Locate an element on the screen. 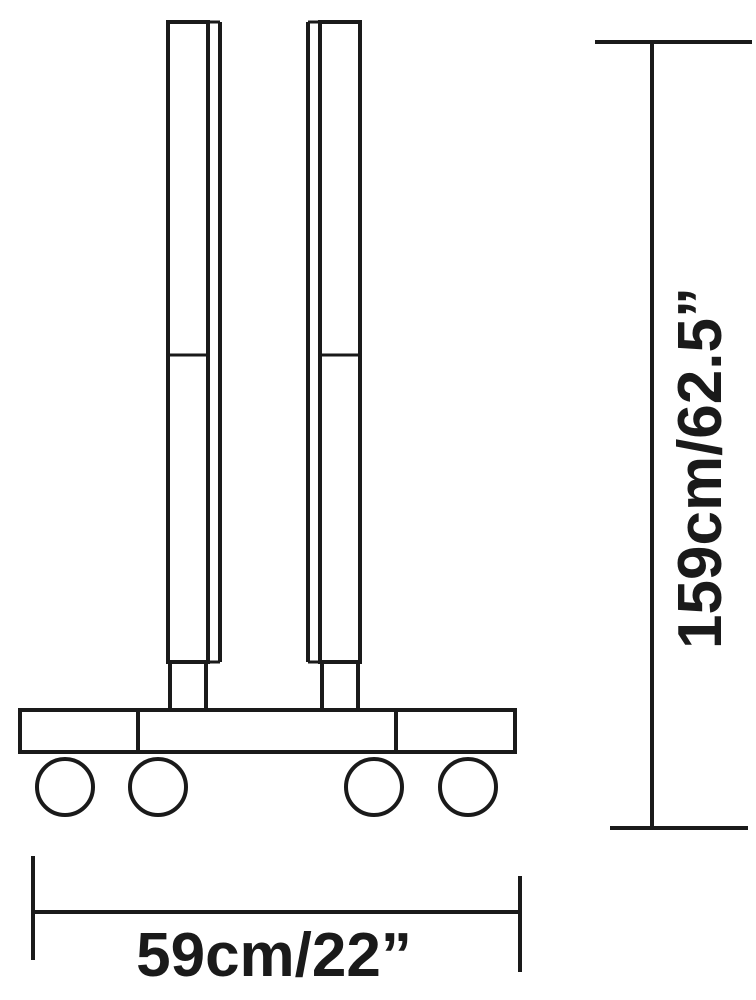 The image size is (756, 1000). base-beam-outer is located at coordinates (267, 731).